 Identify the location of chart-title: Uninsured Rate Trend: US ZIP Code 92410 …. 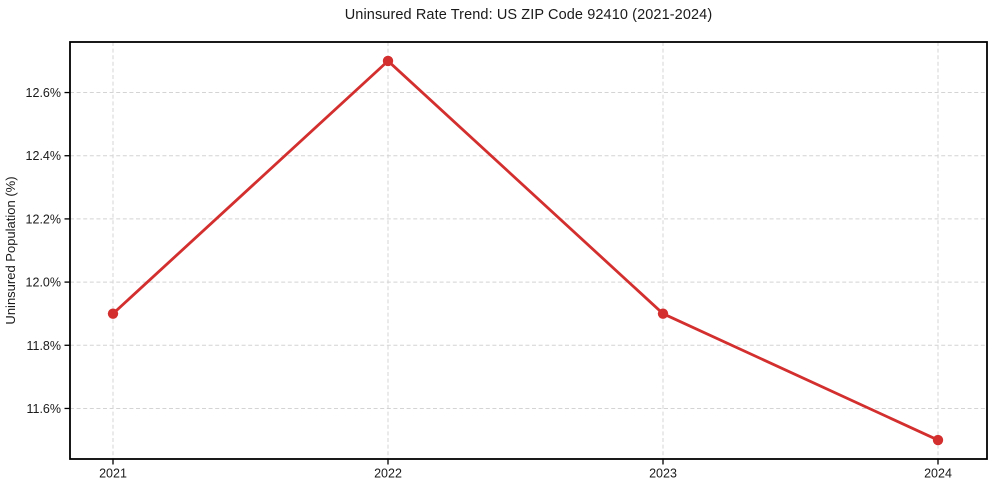
(528, 15).